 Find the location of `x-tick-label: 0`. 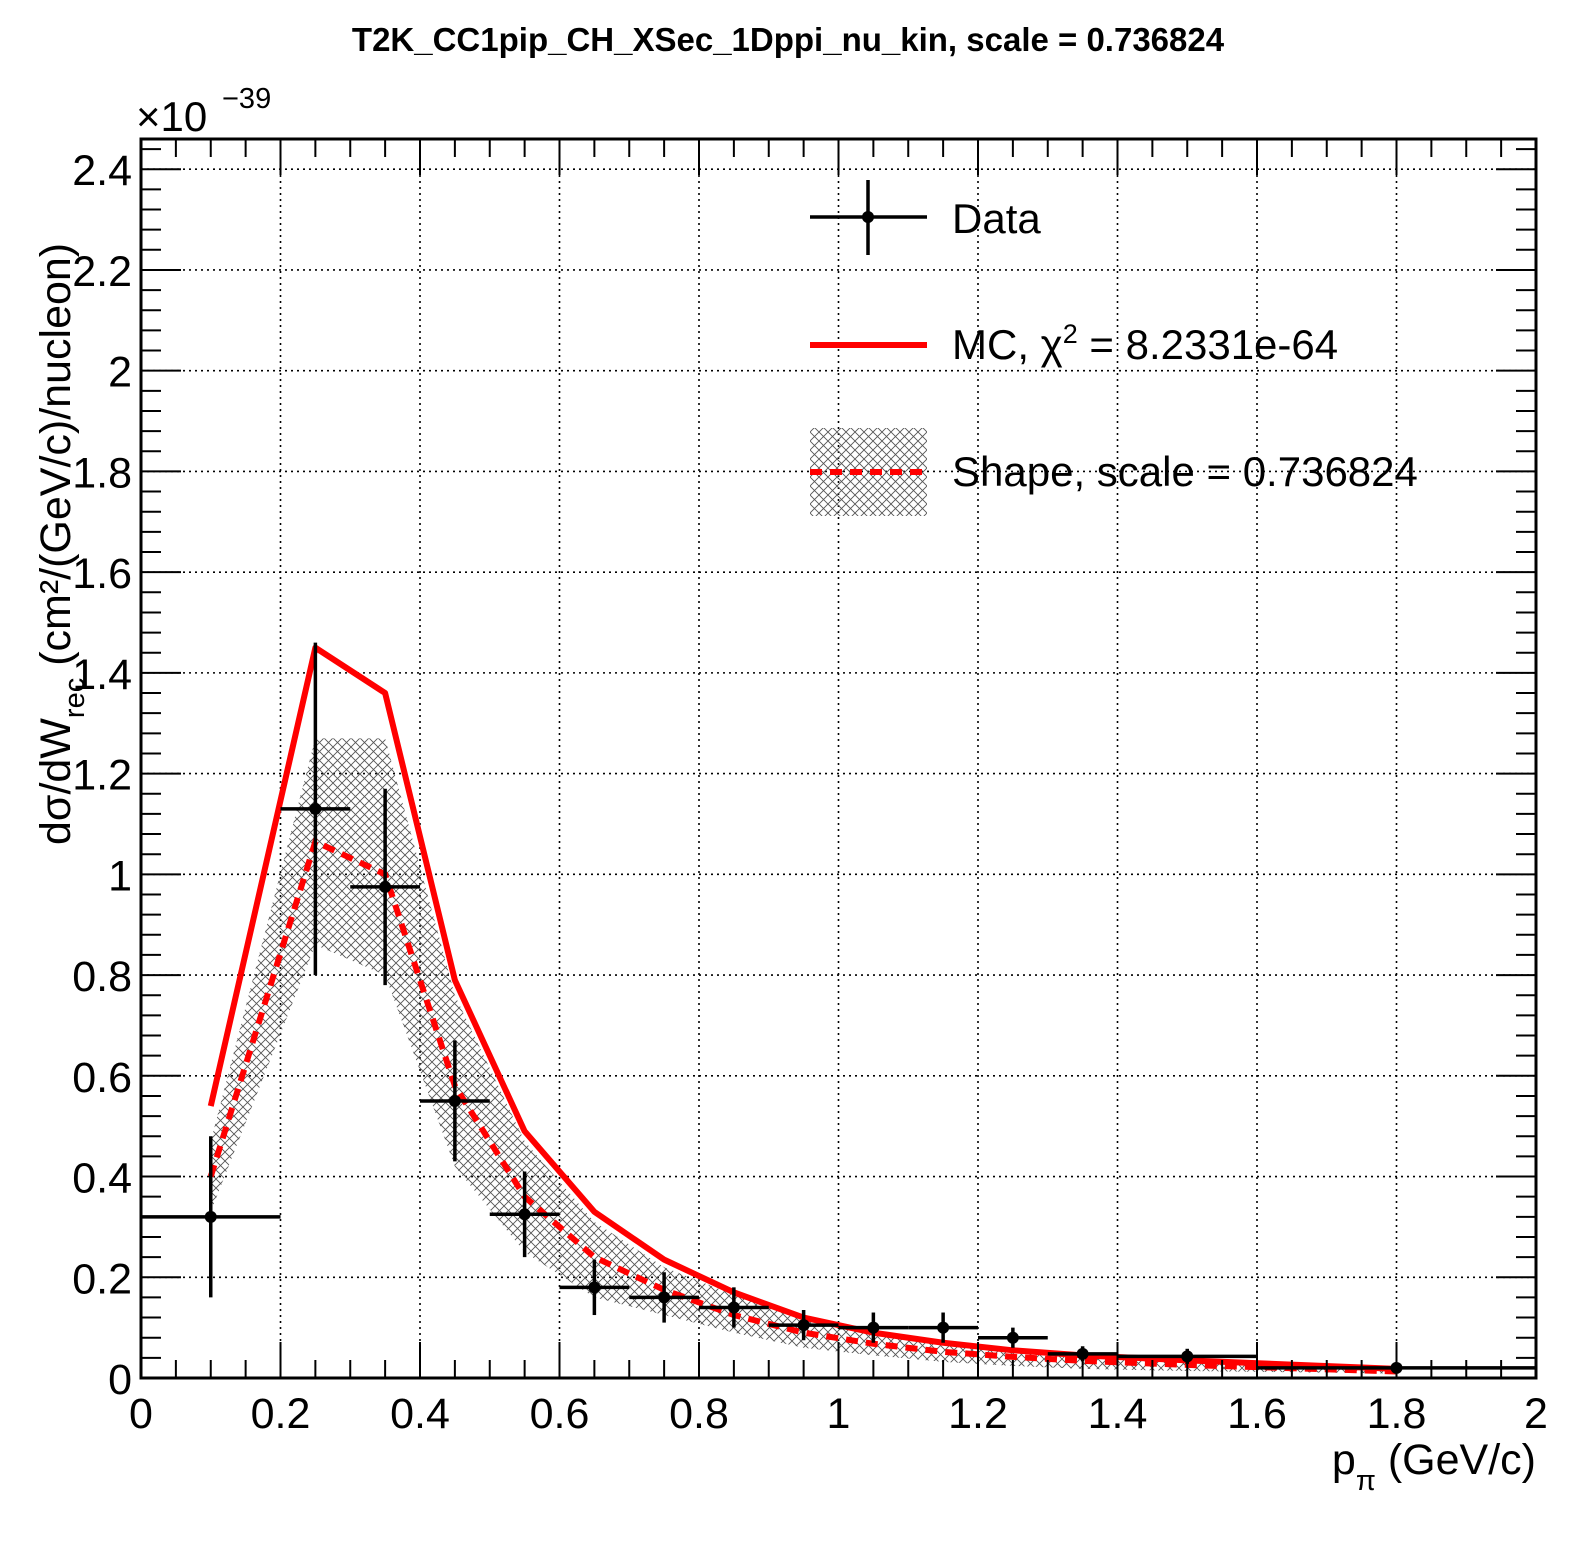

x-tick-label: 0 is located at coordinates (141, 1414).